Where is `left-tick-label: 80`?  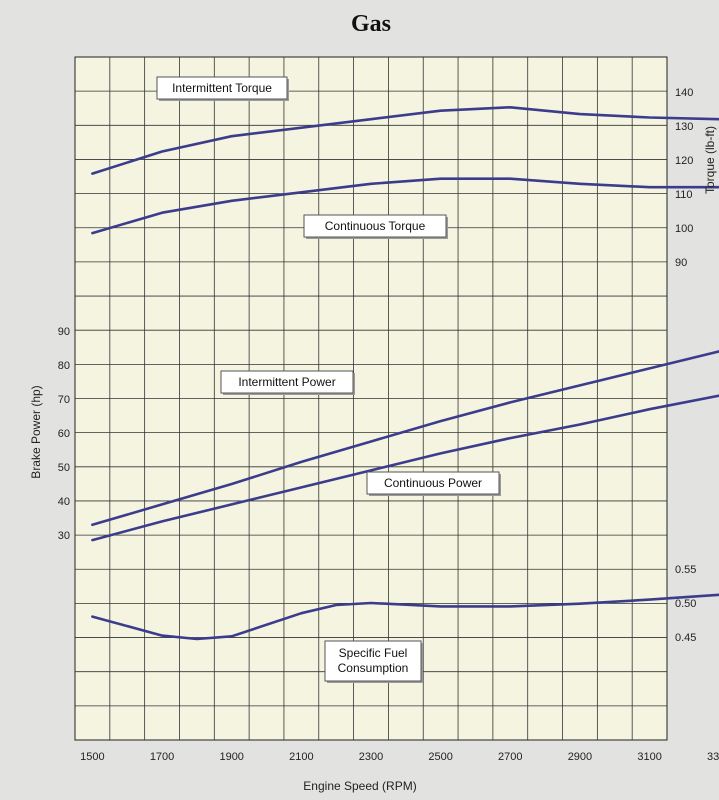
left-tick-label: 80 is located at coordinates (64, 366).